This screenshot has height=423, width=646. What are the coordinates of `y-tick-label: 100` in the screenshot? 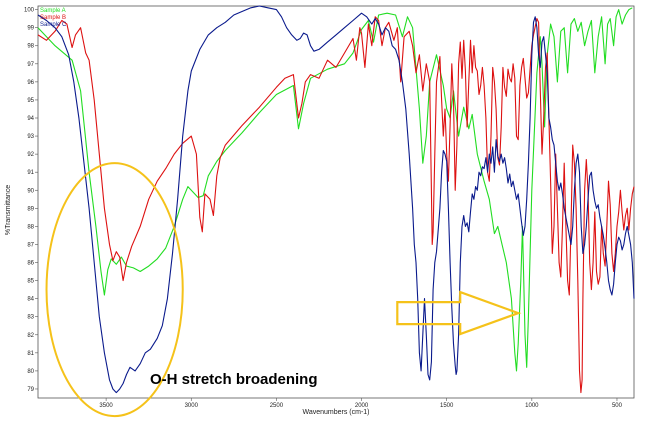 It's located at (29, 11).